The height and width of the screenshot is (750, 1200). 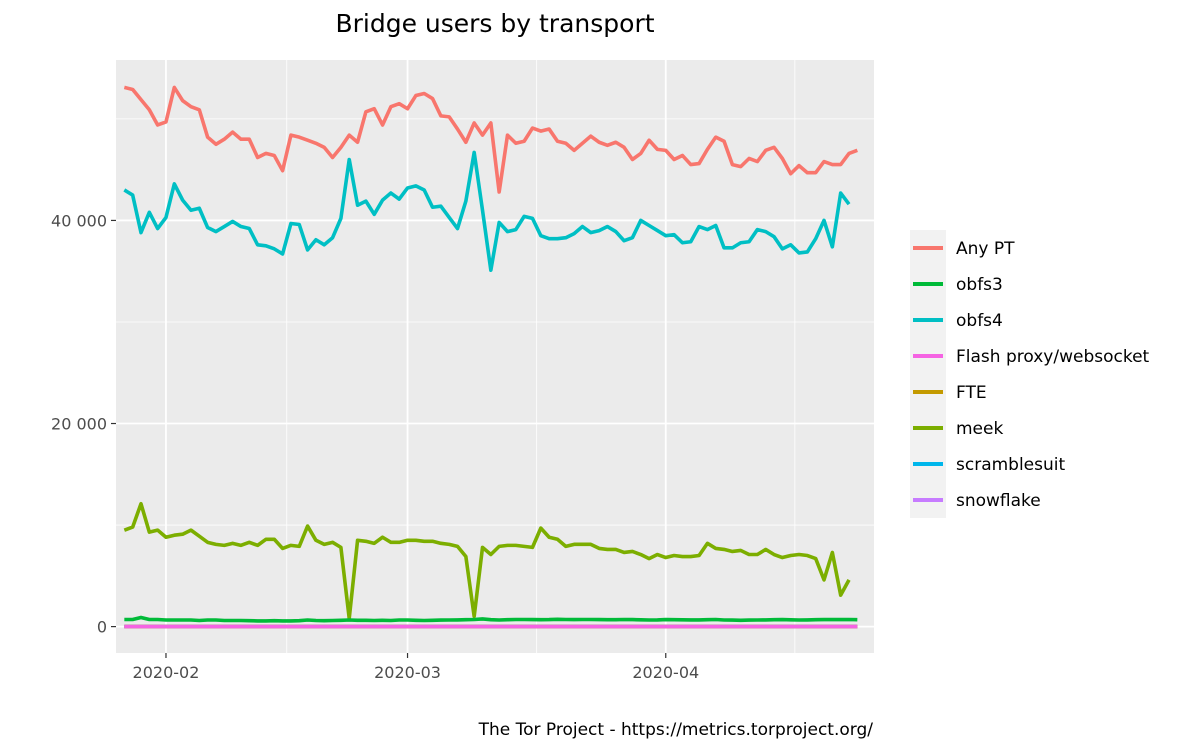 What do you see at coordinates (979, 285) in the screenshot?
I see `legend-label-obfs3: obfs3` at bounding box center [979, 285].